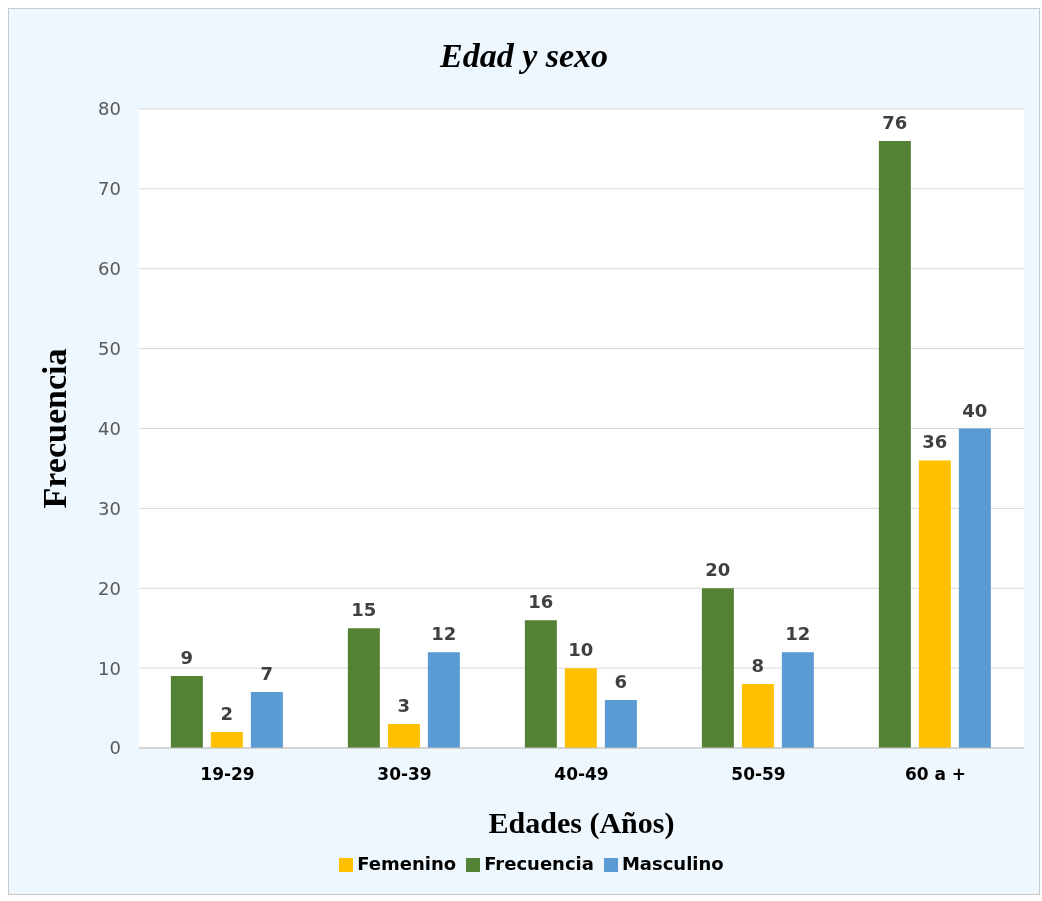 The width and height of the screenshot is (1042, 901). What do you see at coordinates (109, 668) in the screenshot?
I see `y-tick-label: 10` at bounding box center [109, 668].